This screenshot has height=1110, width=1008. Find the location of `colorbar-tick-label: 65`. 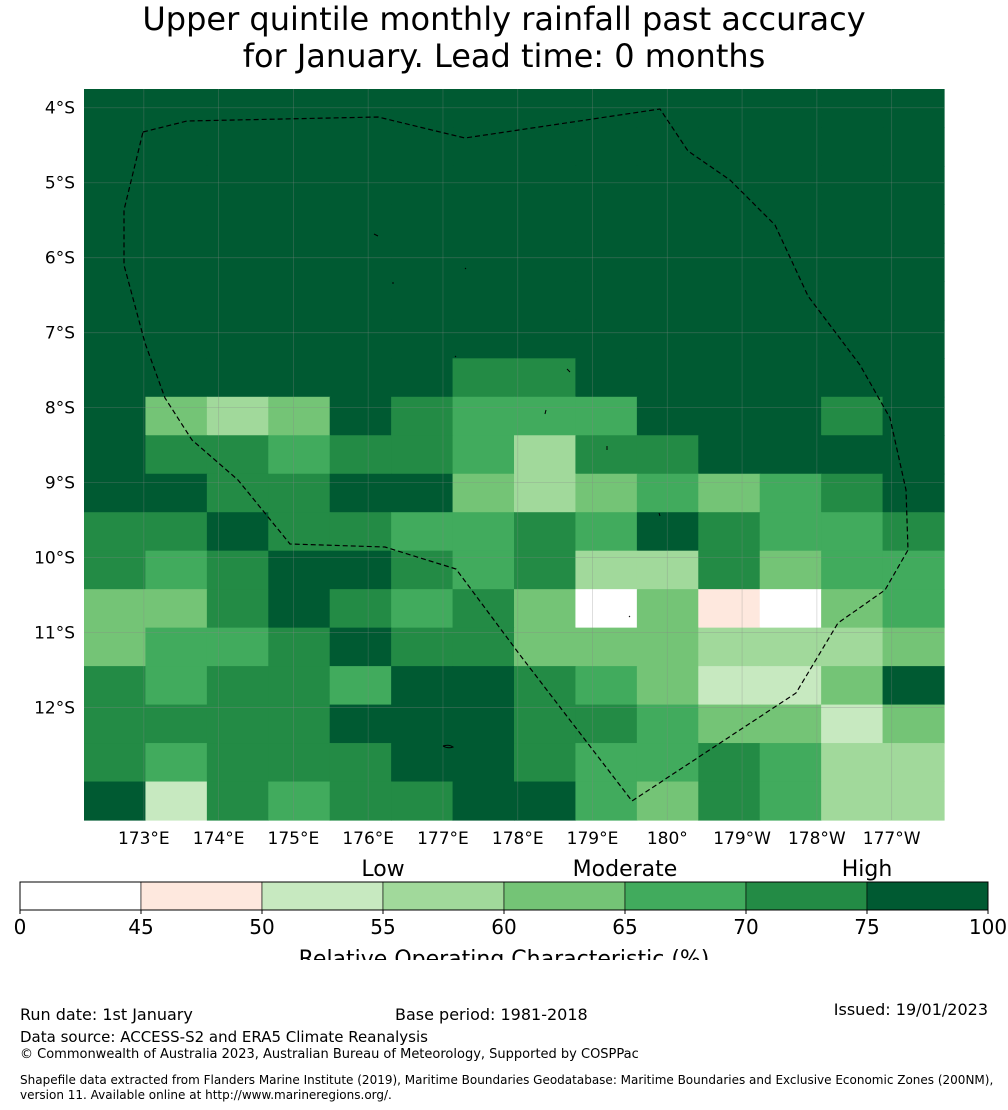

colorbar-tick-label: 65 is located at coordinates (624, 927).